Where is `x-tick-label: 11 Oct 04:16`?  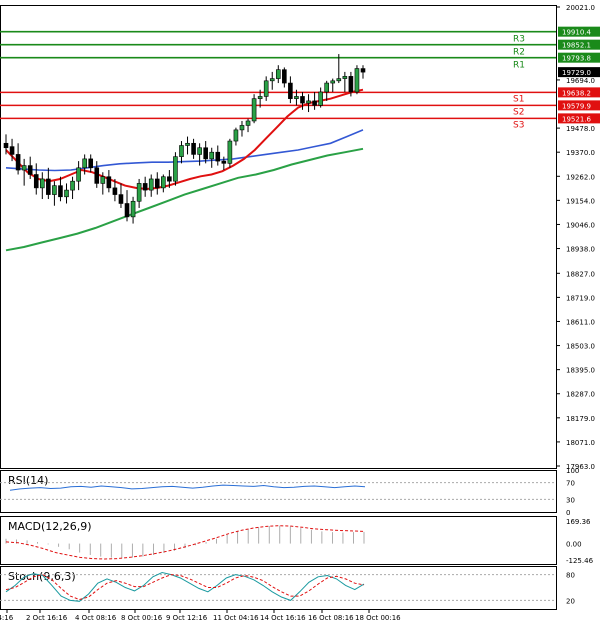 x-tick-label: 11 Oct 04:16 is located at coordinates (236, 618).